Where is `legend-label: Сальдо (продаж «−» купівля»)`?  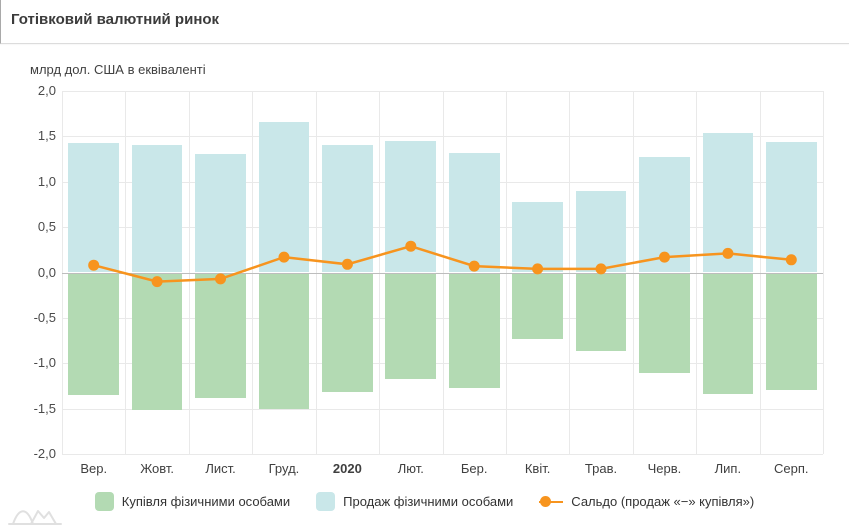 legend-label: Сальдо (продаж «−» купівля») is located at coordinates (663, 501).